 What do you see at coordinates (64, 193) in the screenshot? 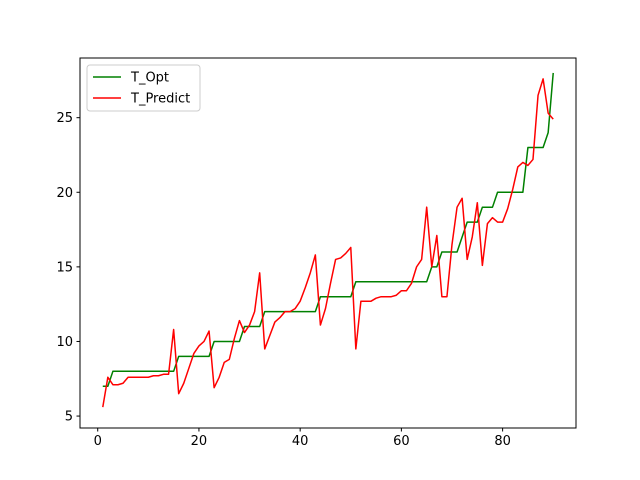
I see `y-tick-label: 20` at bounding box center [64, 193].